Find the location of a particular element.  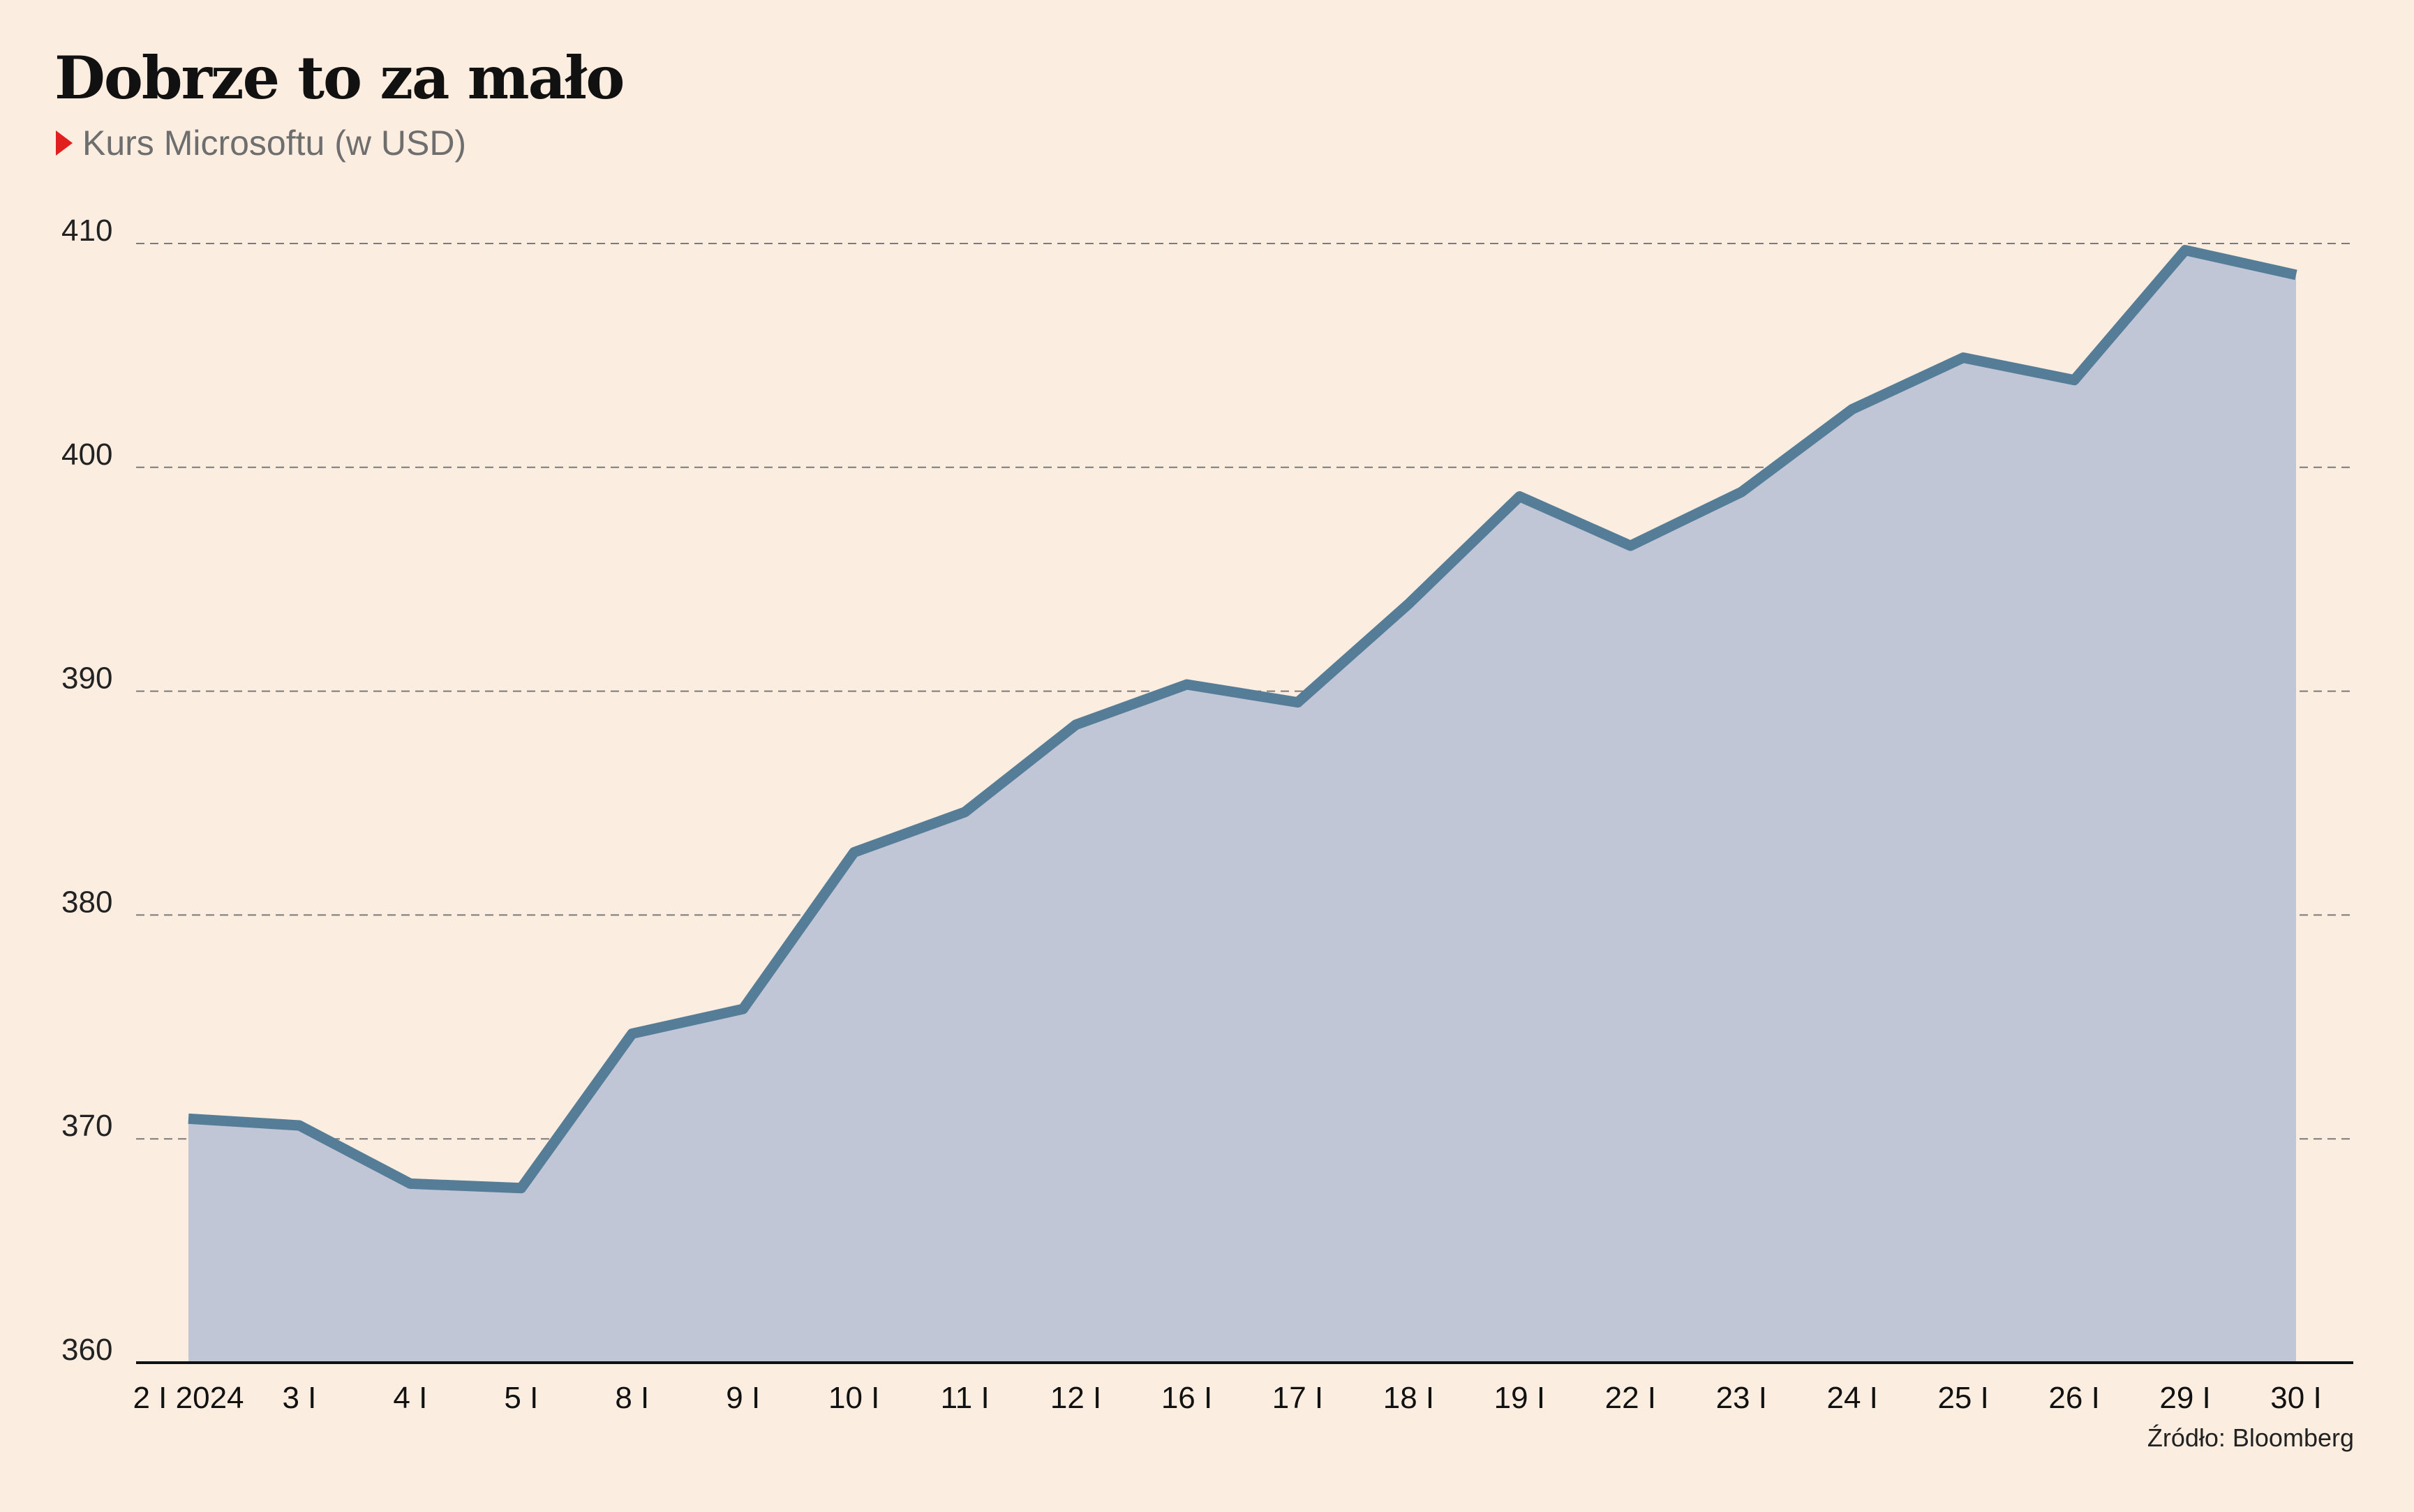

chart-subtitle: Kurs Microsoftu (w USD) is located at coordinates (261, 143).